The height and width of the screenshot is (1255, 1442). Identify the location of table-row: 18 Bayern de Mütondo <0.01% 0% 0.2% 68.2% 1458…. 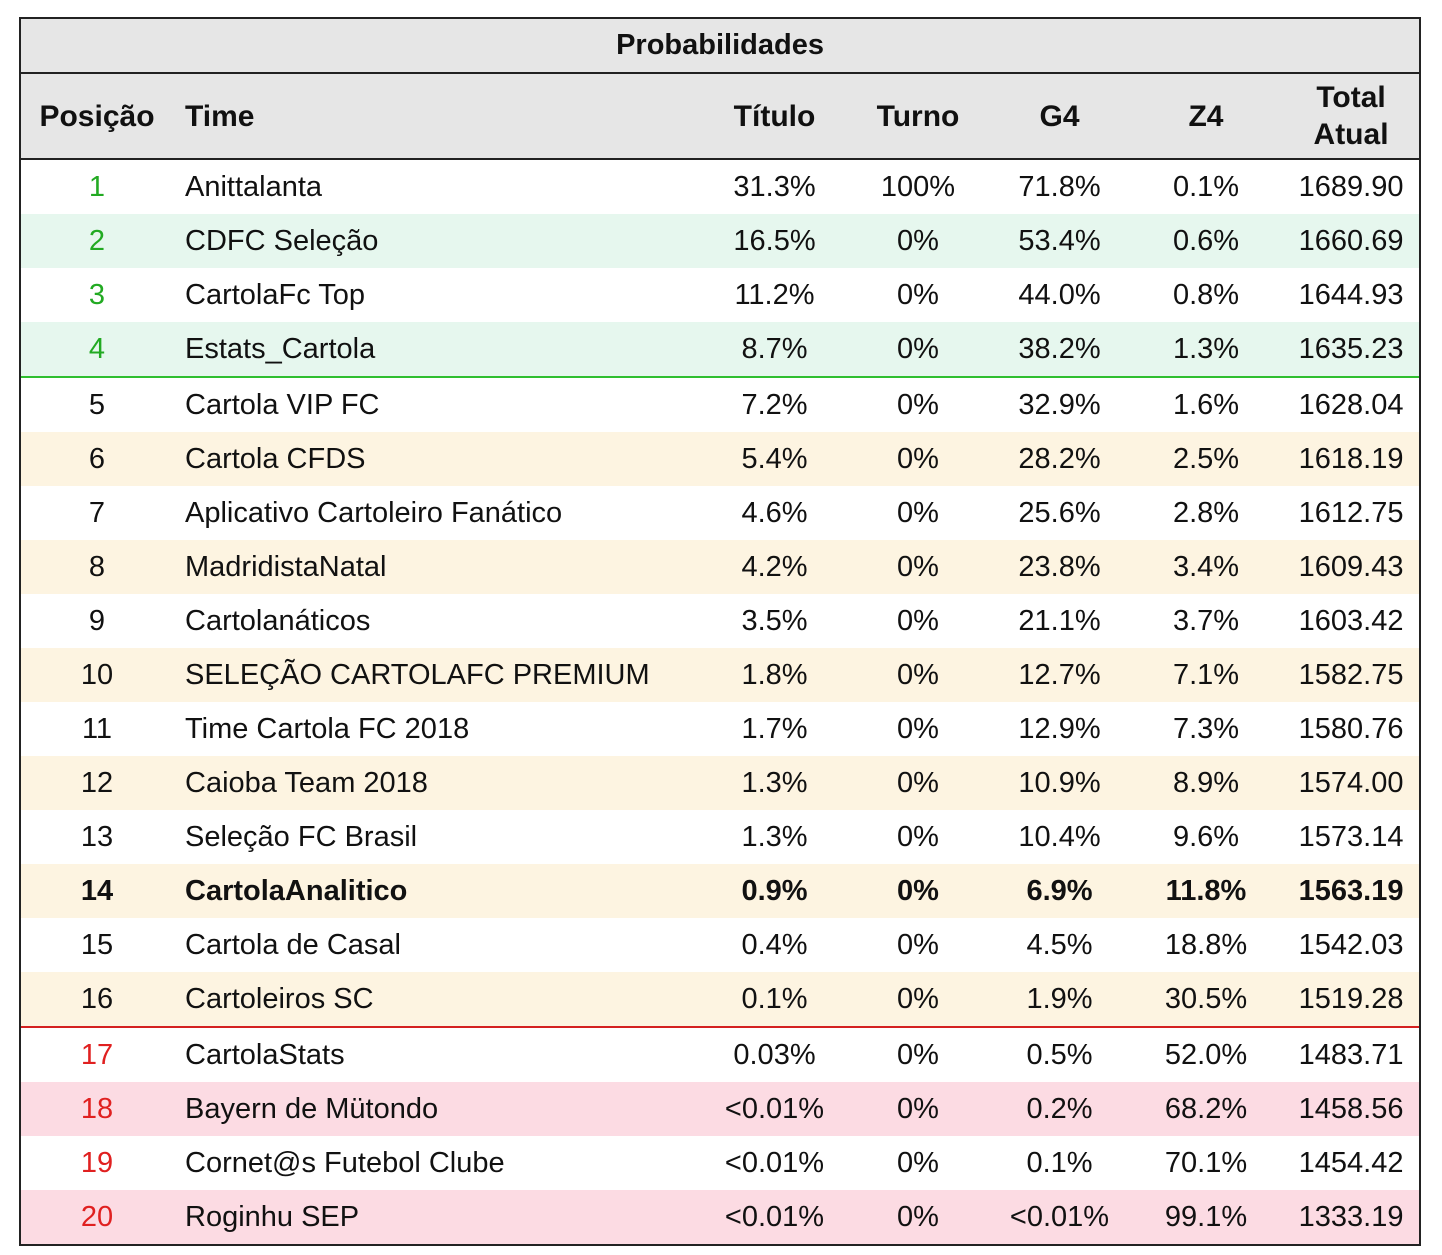
(720, 1109).